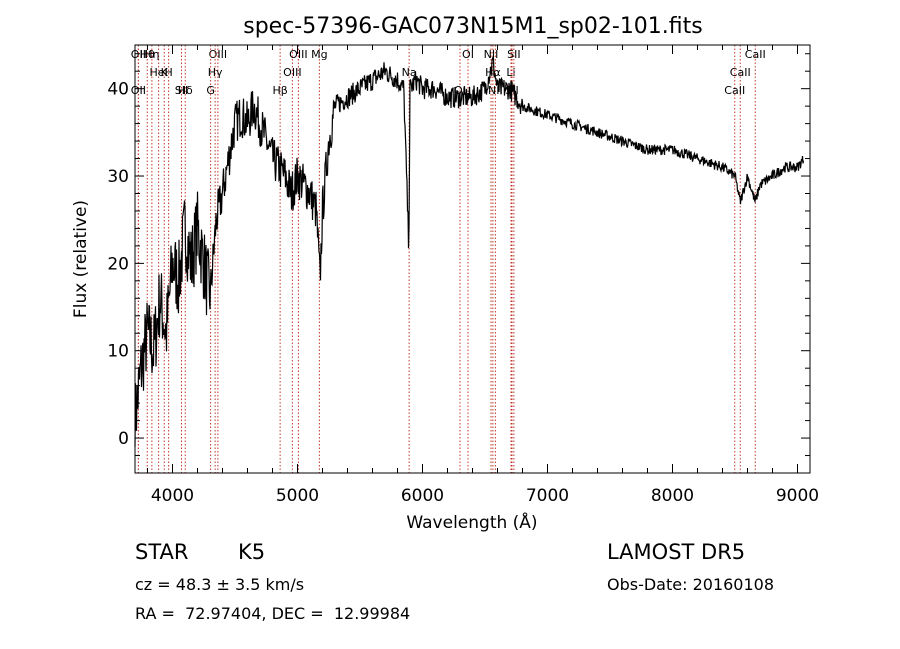 The height and width of the screenshot is (649, 900). I want to click on velocity-readout: cz = 48.3 ± 3.5 km/s, so click(220, 584).